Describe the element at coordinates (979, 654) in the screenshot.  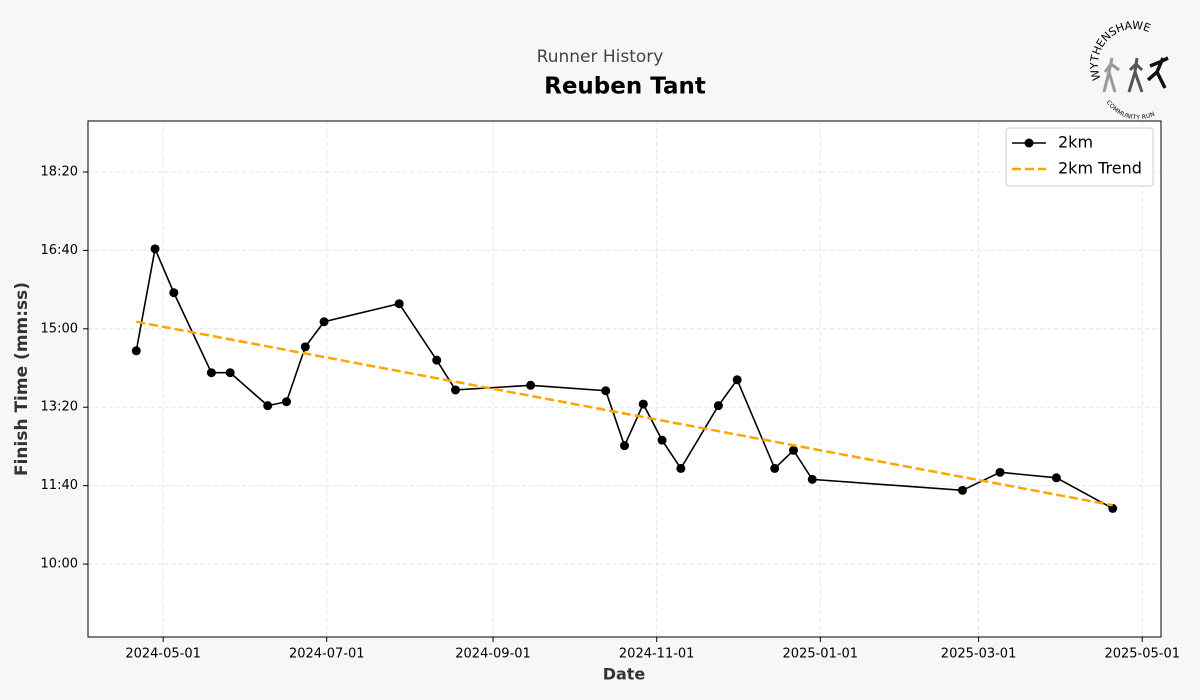
I see `x-tick-label: 2025-03-01` at that location.